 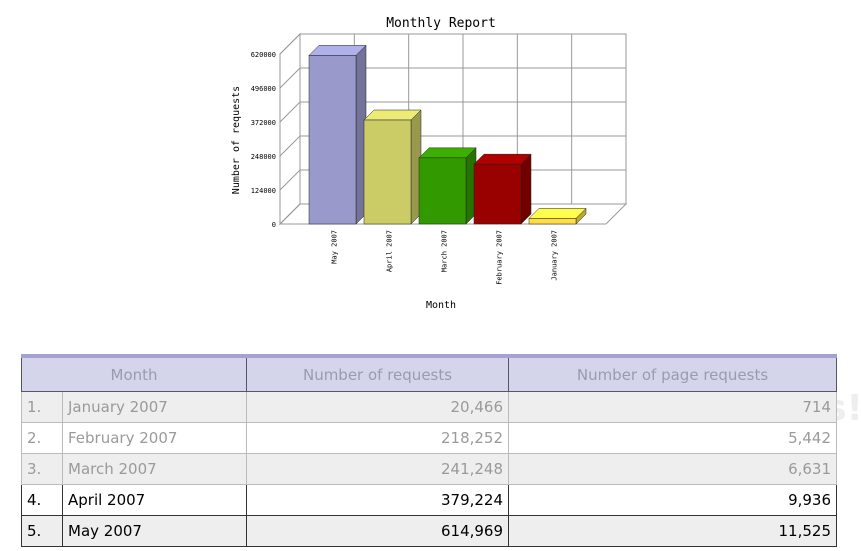 I want to click on row-page-requests: 9,936, so click(x=673, y=500).